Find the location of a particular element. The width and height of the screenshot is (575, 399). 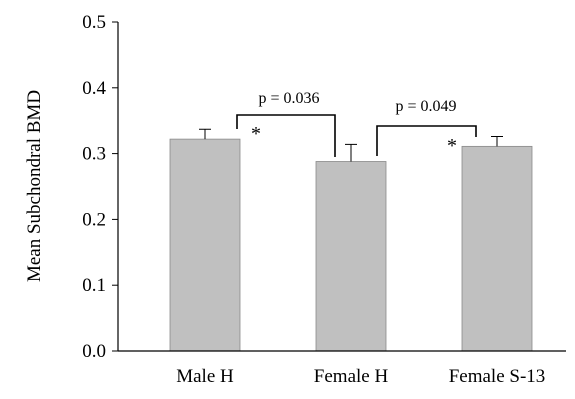

y-tick-label-1: 0.1 is located at coordinates (94, 285).